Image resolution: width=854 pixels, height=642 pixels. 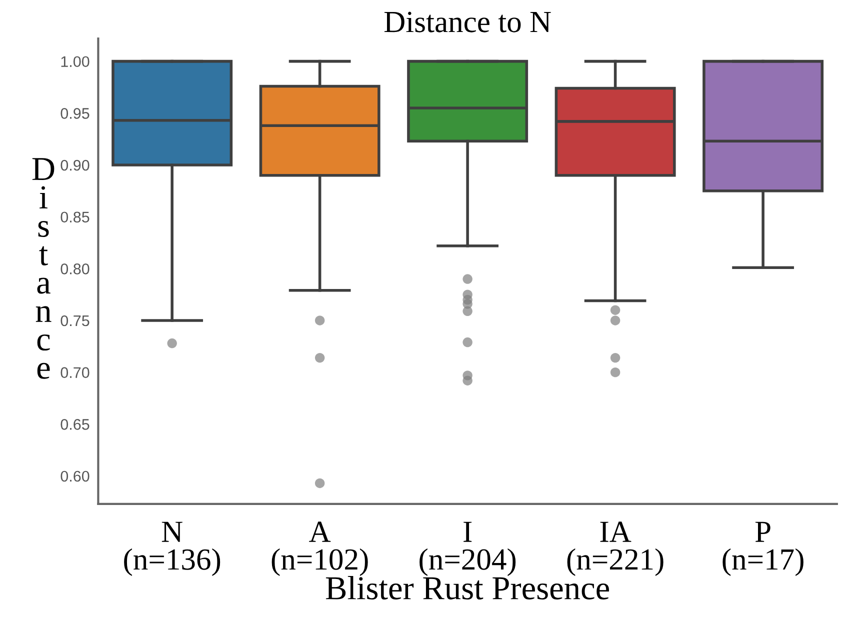 I want to click on x-axis-title: Blister Rust Presence, so click(x=467, y=588).